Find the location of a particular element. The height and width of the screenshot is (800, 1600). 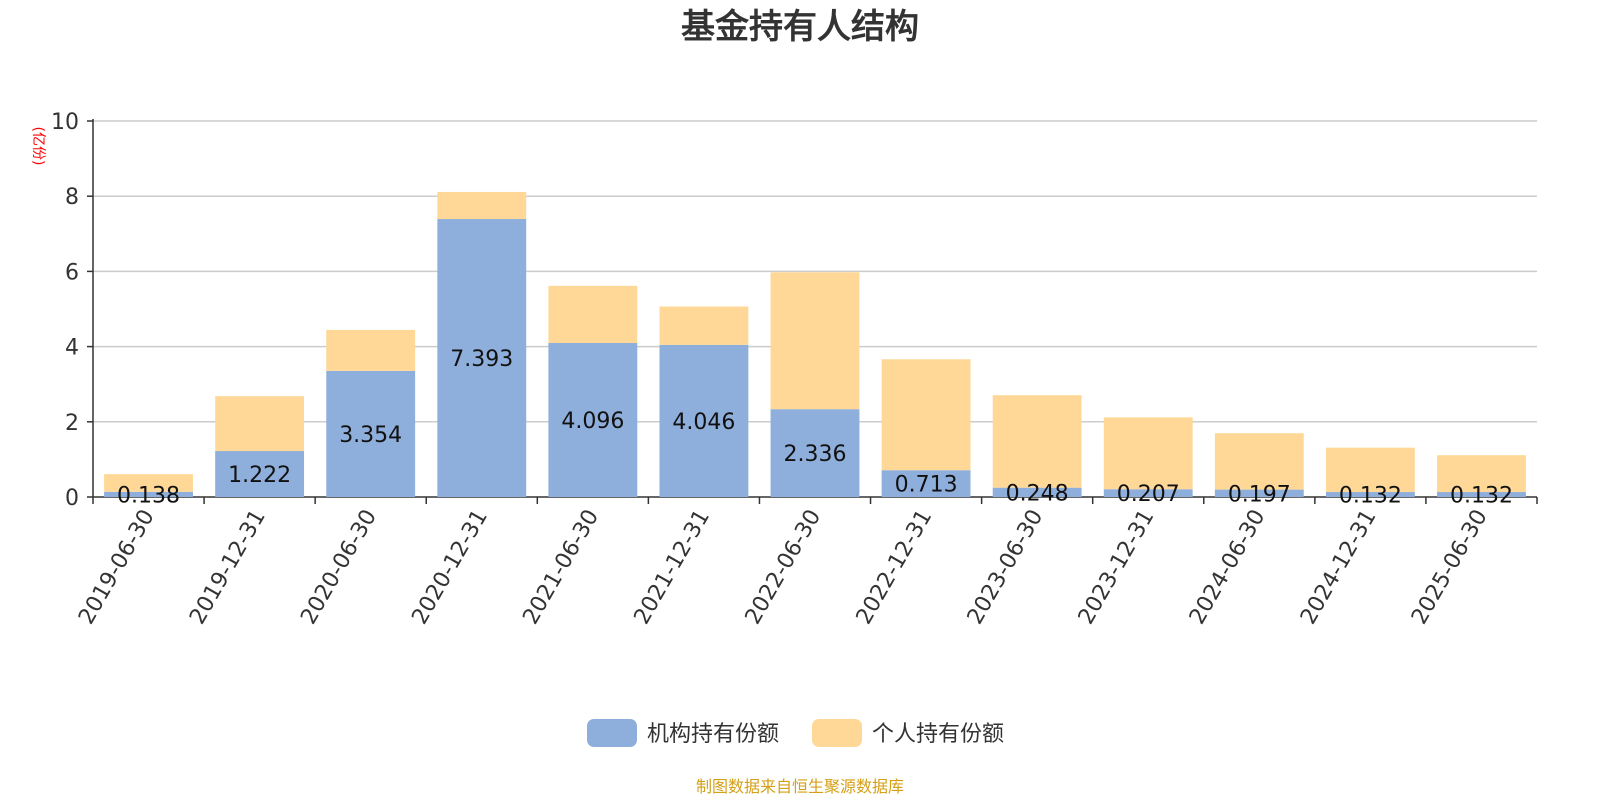

bar-value-label: 0.248 is located at coordinates (1037, 493).